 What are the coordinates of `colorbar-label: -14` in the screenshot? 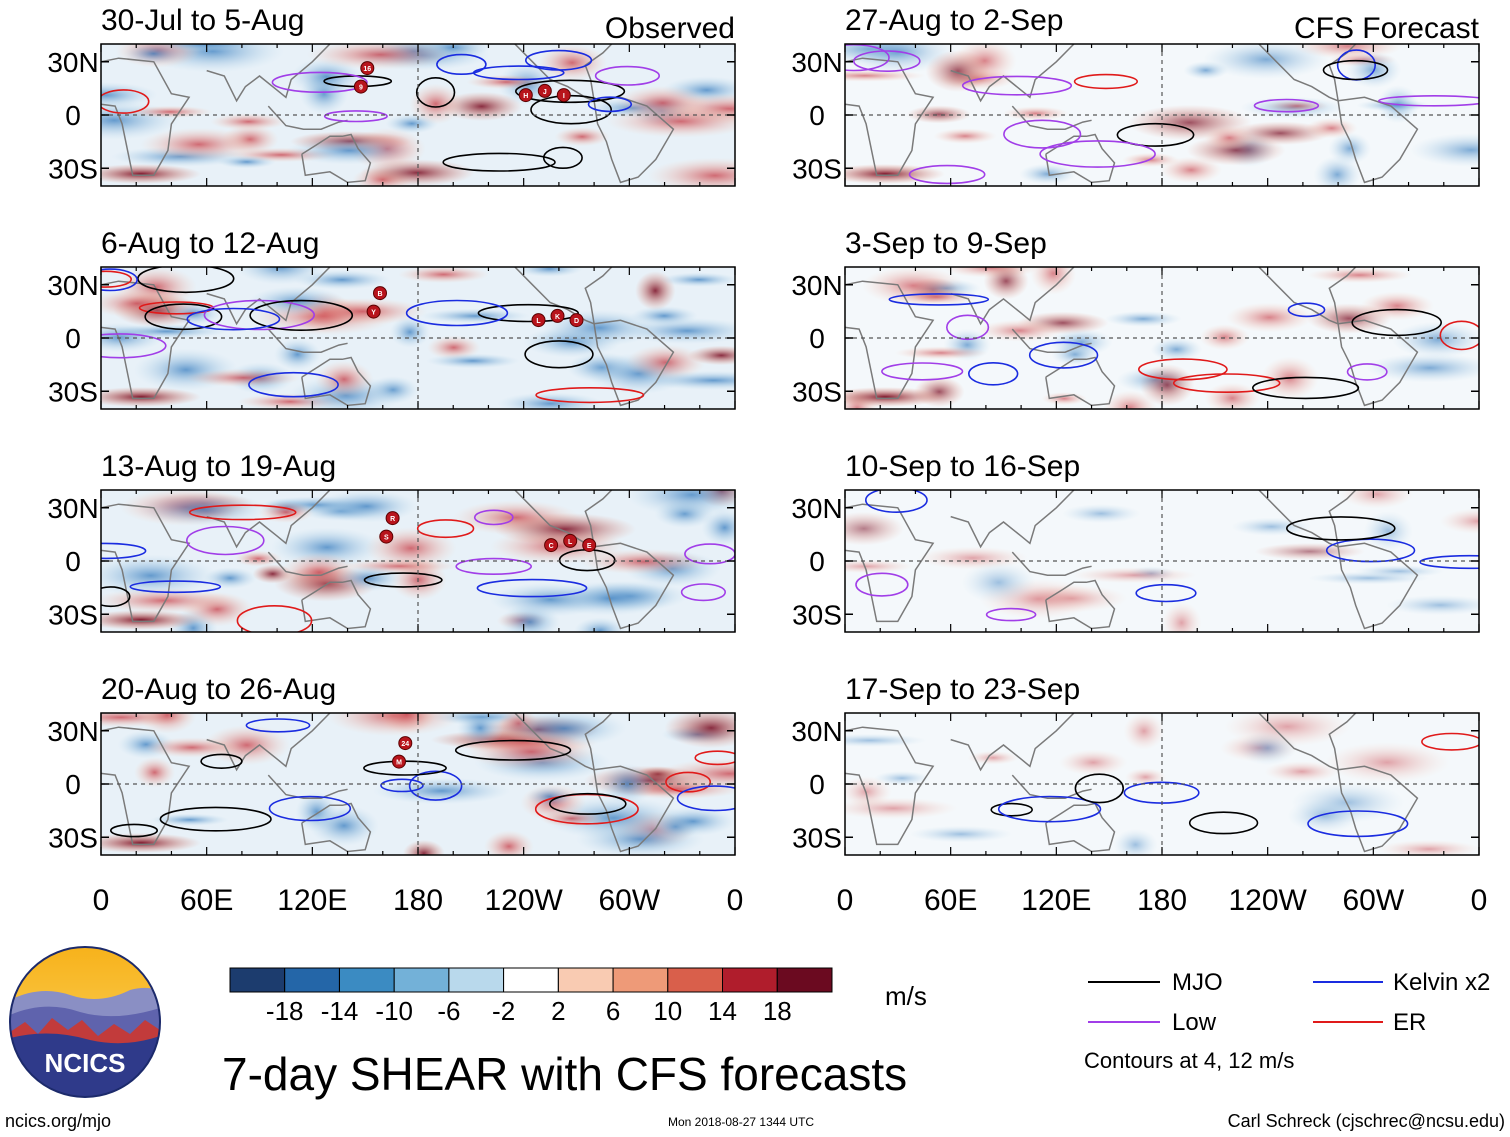 It's located at (340, 1011).